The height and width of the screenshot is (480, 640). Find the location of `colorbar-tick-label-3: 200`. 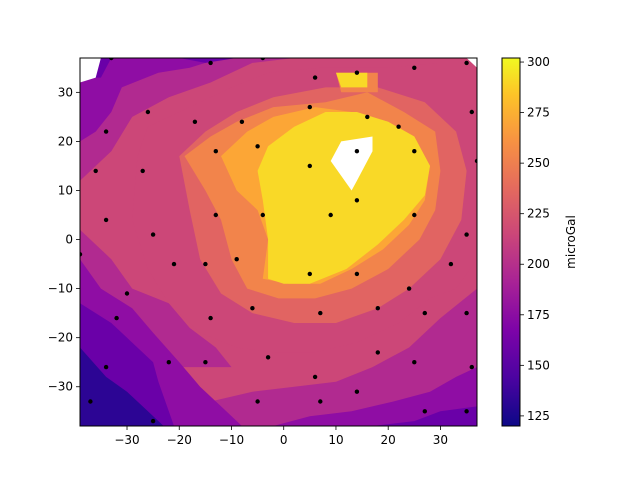

colorbar-tick-label-3: 200 is located at coordinates (538, 264).